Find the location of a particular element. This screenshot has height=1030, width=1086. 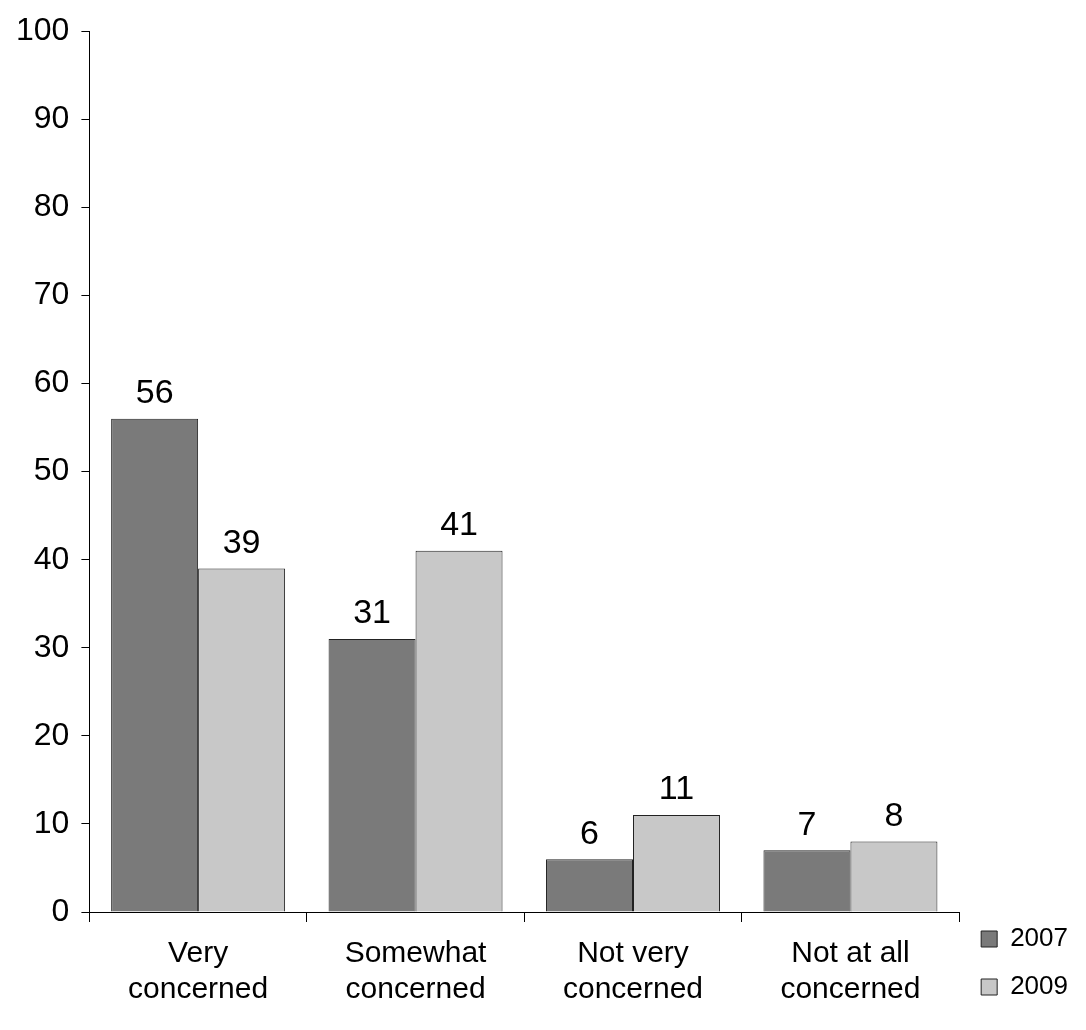

data-label: 11 is located at coordinates (676, 787).